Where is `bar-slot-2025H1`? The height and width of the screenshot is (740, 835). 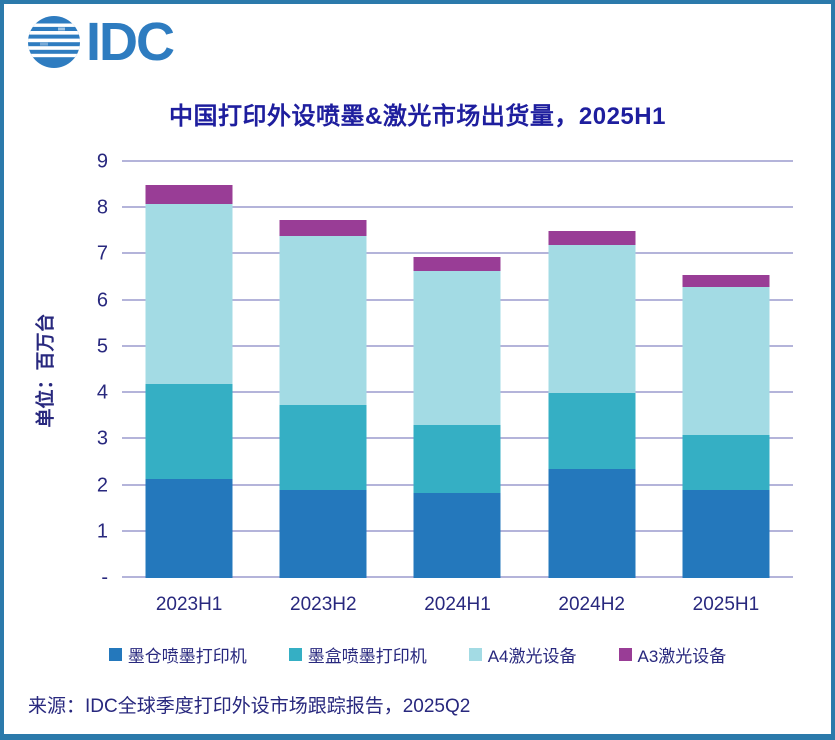 bar-slot-2025H1 is located at coordinates (726, 370).